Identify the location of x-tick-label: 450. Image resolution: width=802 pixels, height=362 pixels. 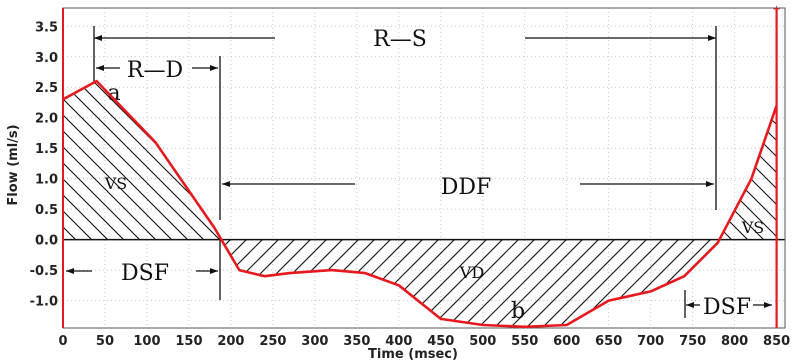
(440, 341).